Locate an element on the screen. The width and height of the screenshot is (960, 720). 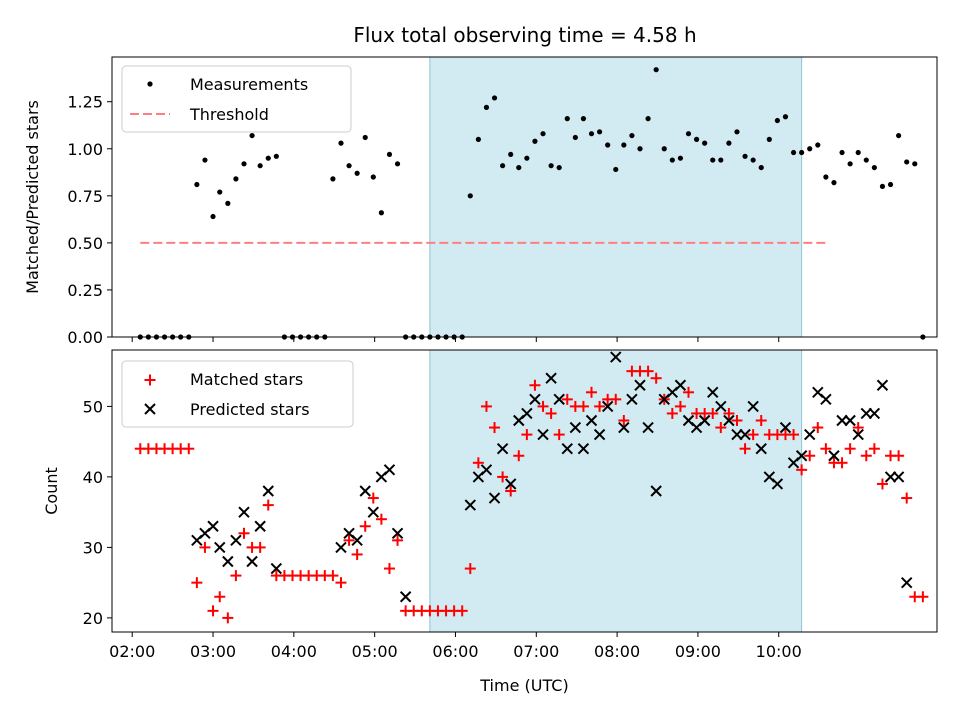
x-tick-label: 07:00 is located at coordinates (536, 651).